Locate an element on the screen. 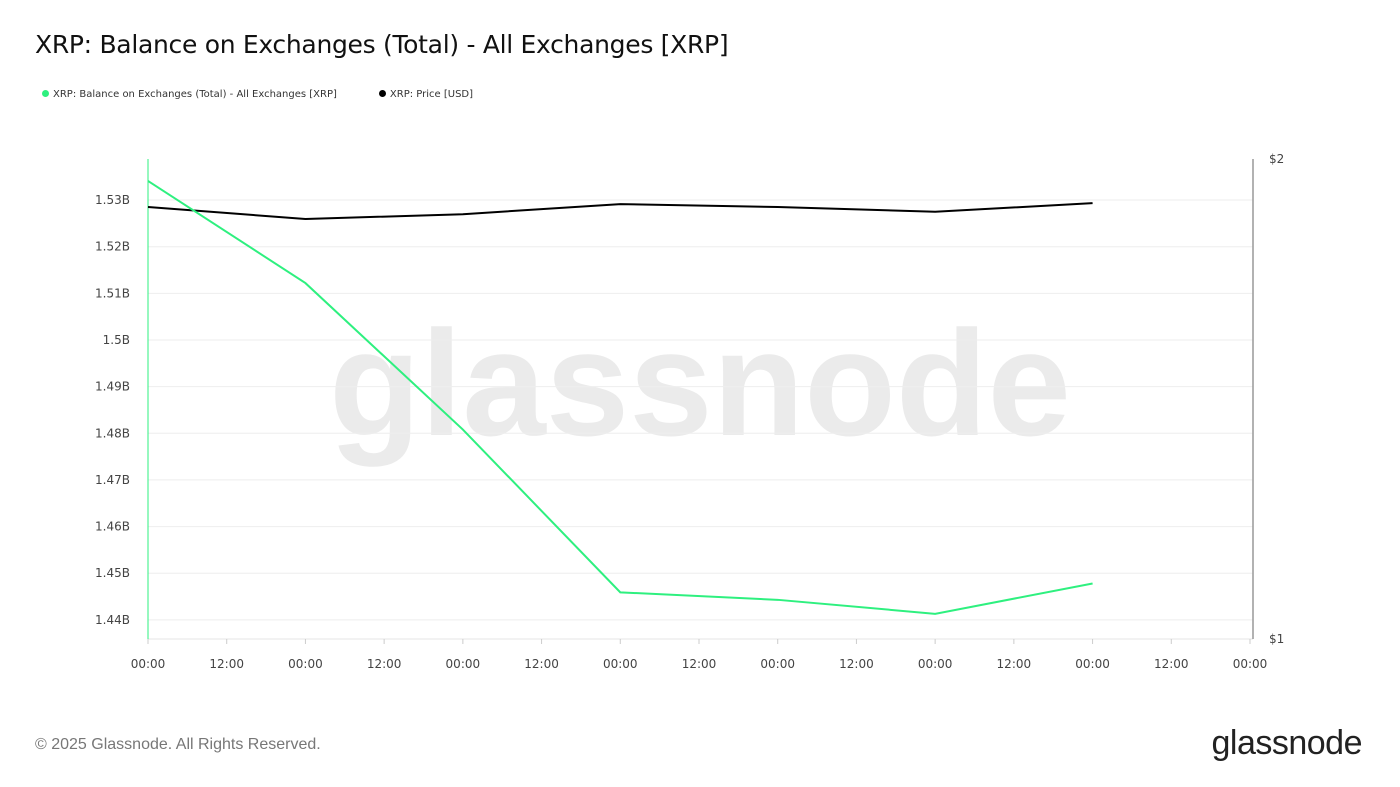 Image resolution: width=1400 pixels, height=787 pixels. y-right-tick-label: $2 is located at coordinates (1276, 159).